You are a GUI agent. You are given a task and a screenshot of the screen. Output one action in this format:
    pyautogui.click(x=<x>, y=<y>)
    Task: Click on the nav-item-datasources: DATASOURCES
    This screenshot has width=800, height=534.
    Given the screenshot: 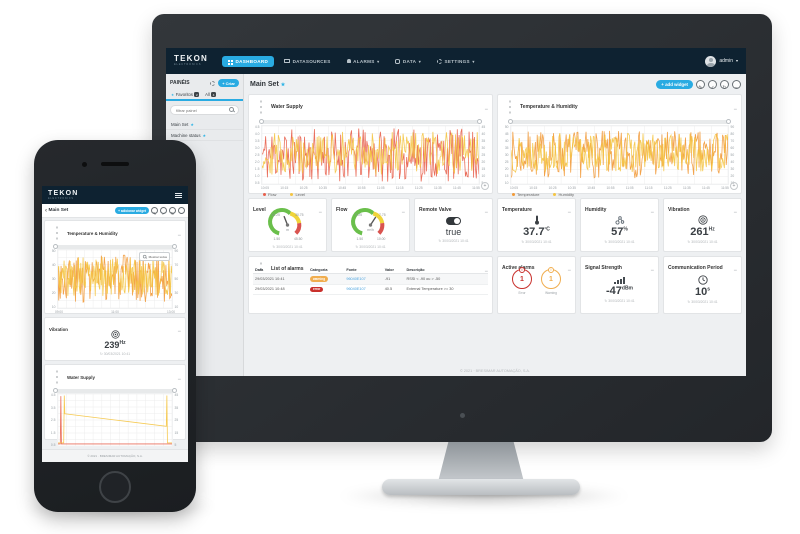 What is the action you would take?
    pyautogui.click(x=307, y=61)
    